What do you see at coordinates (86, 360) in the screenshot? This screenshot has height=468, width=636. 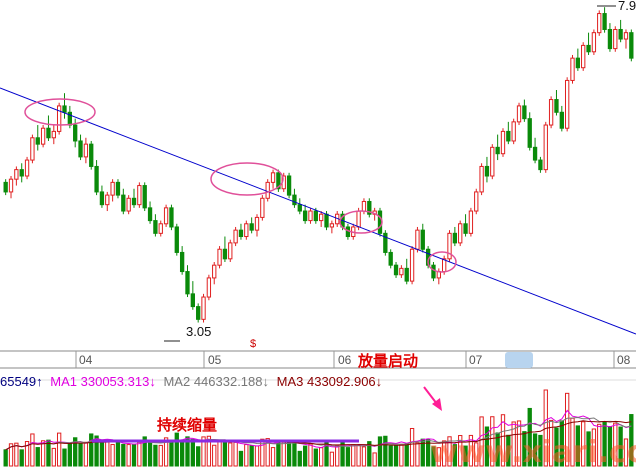 I see `x-tick-04: 04` at bounding box center [86, 360].